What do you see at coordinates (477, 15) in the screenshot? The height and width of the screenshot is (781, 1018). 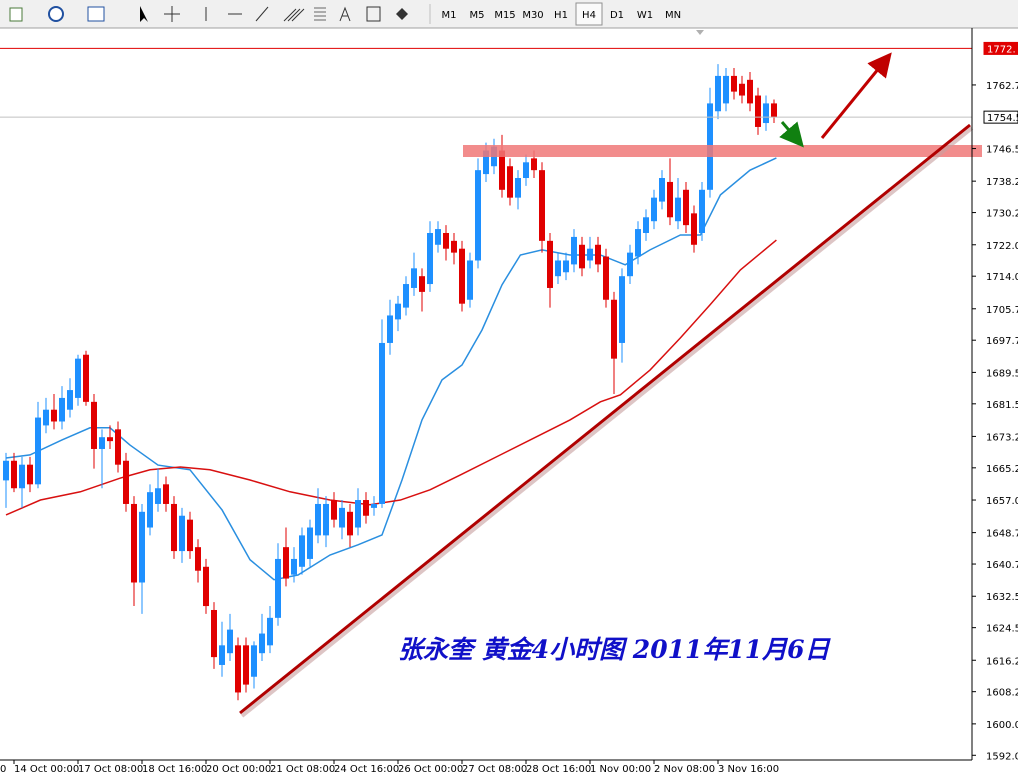 I see `timeframe-button: M5` at bounding box center [477, 15].